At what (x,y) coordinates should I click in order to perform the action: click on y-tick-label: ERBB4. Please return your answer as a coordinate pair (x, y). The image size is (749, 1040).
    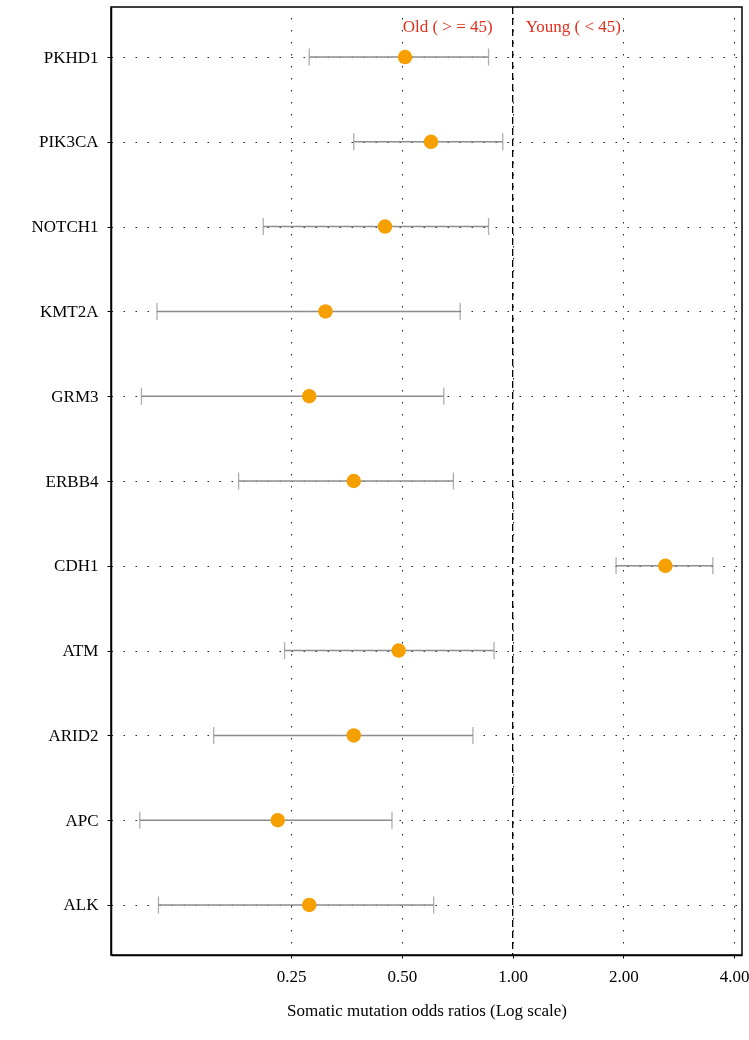
    Looking at the image, I should click on (72, 481).